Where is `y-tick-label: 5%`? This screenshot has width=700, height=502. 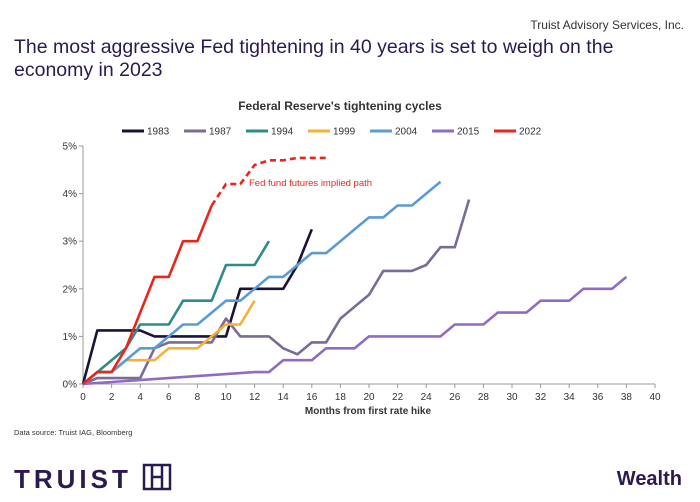 y-tick-label: 5% is located at coordinates (70, 147).